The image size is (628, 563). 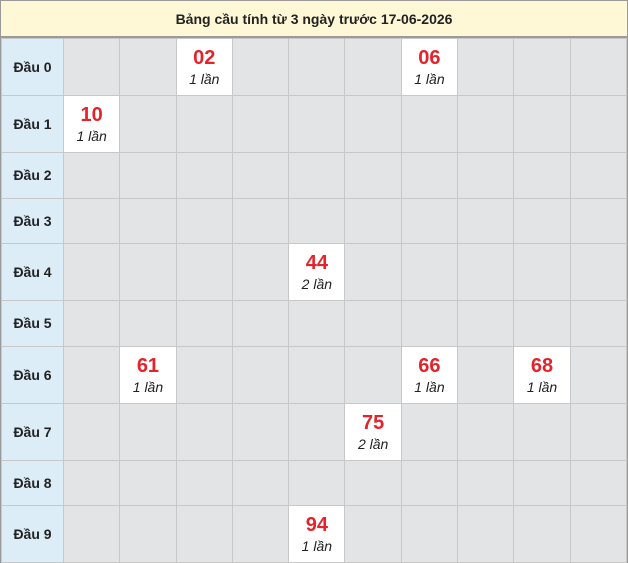 What do you see at coordinates (373, 443) in the screenshot?
I see `cell-count: 2 lần` at bounding box center [373, 443].